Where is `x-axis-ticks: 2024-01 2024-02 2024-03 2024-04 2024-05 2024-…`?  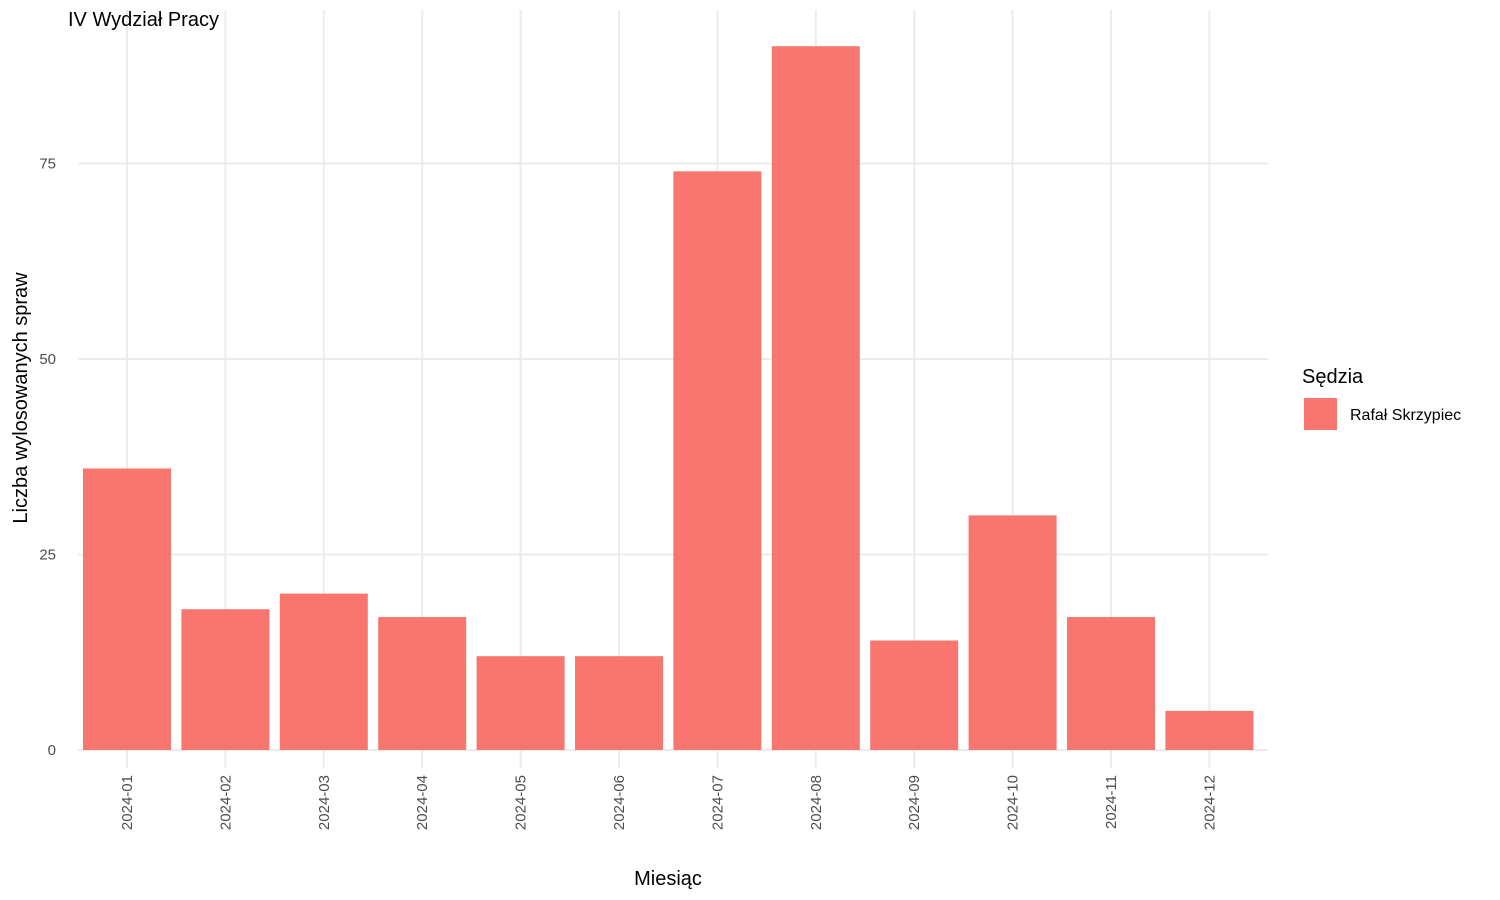
x-axis-ticks: 2024-01 2024-02 2024-03 2024-04 2024-05 2024-… is located at coordinates (668, 802).